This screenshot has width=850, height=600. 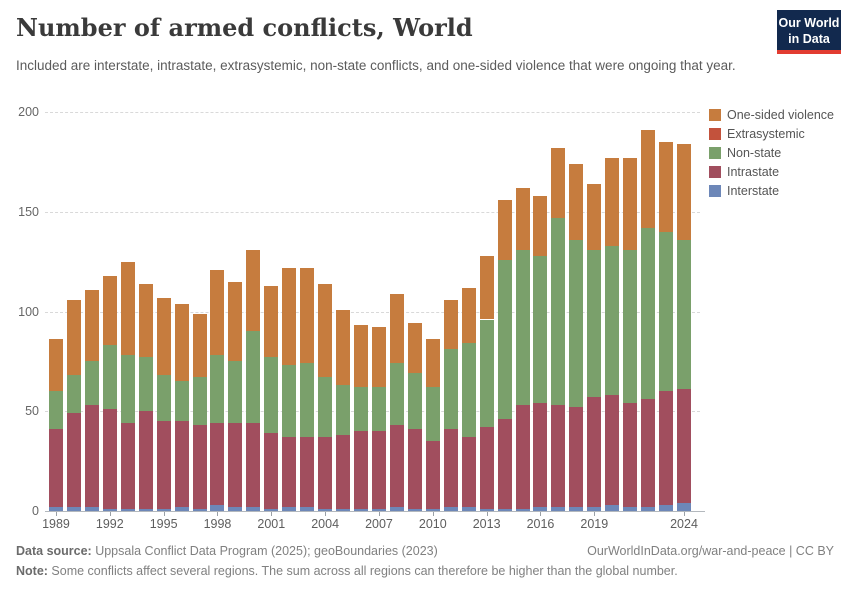 What do you see at coordinates (73, 460) in the screenshot?
I see `segment-intrastate-1990` at bounding box center [73, 460].